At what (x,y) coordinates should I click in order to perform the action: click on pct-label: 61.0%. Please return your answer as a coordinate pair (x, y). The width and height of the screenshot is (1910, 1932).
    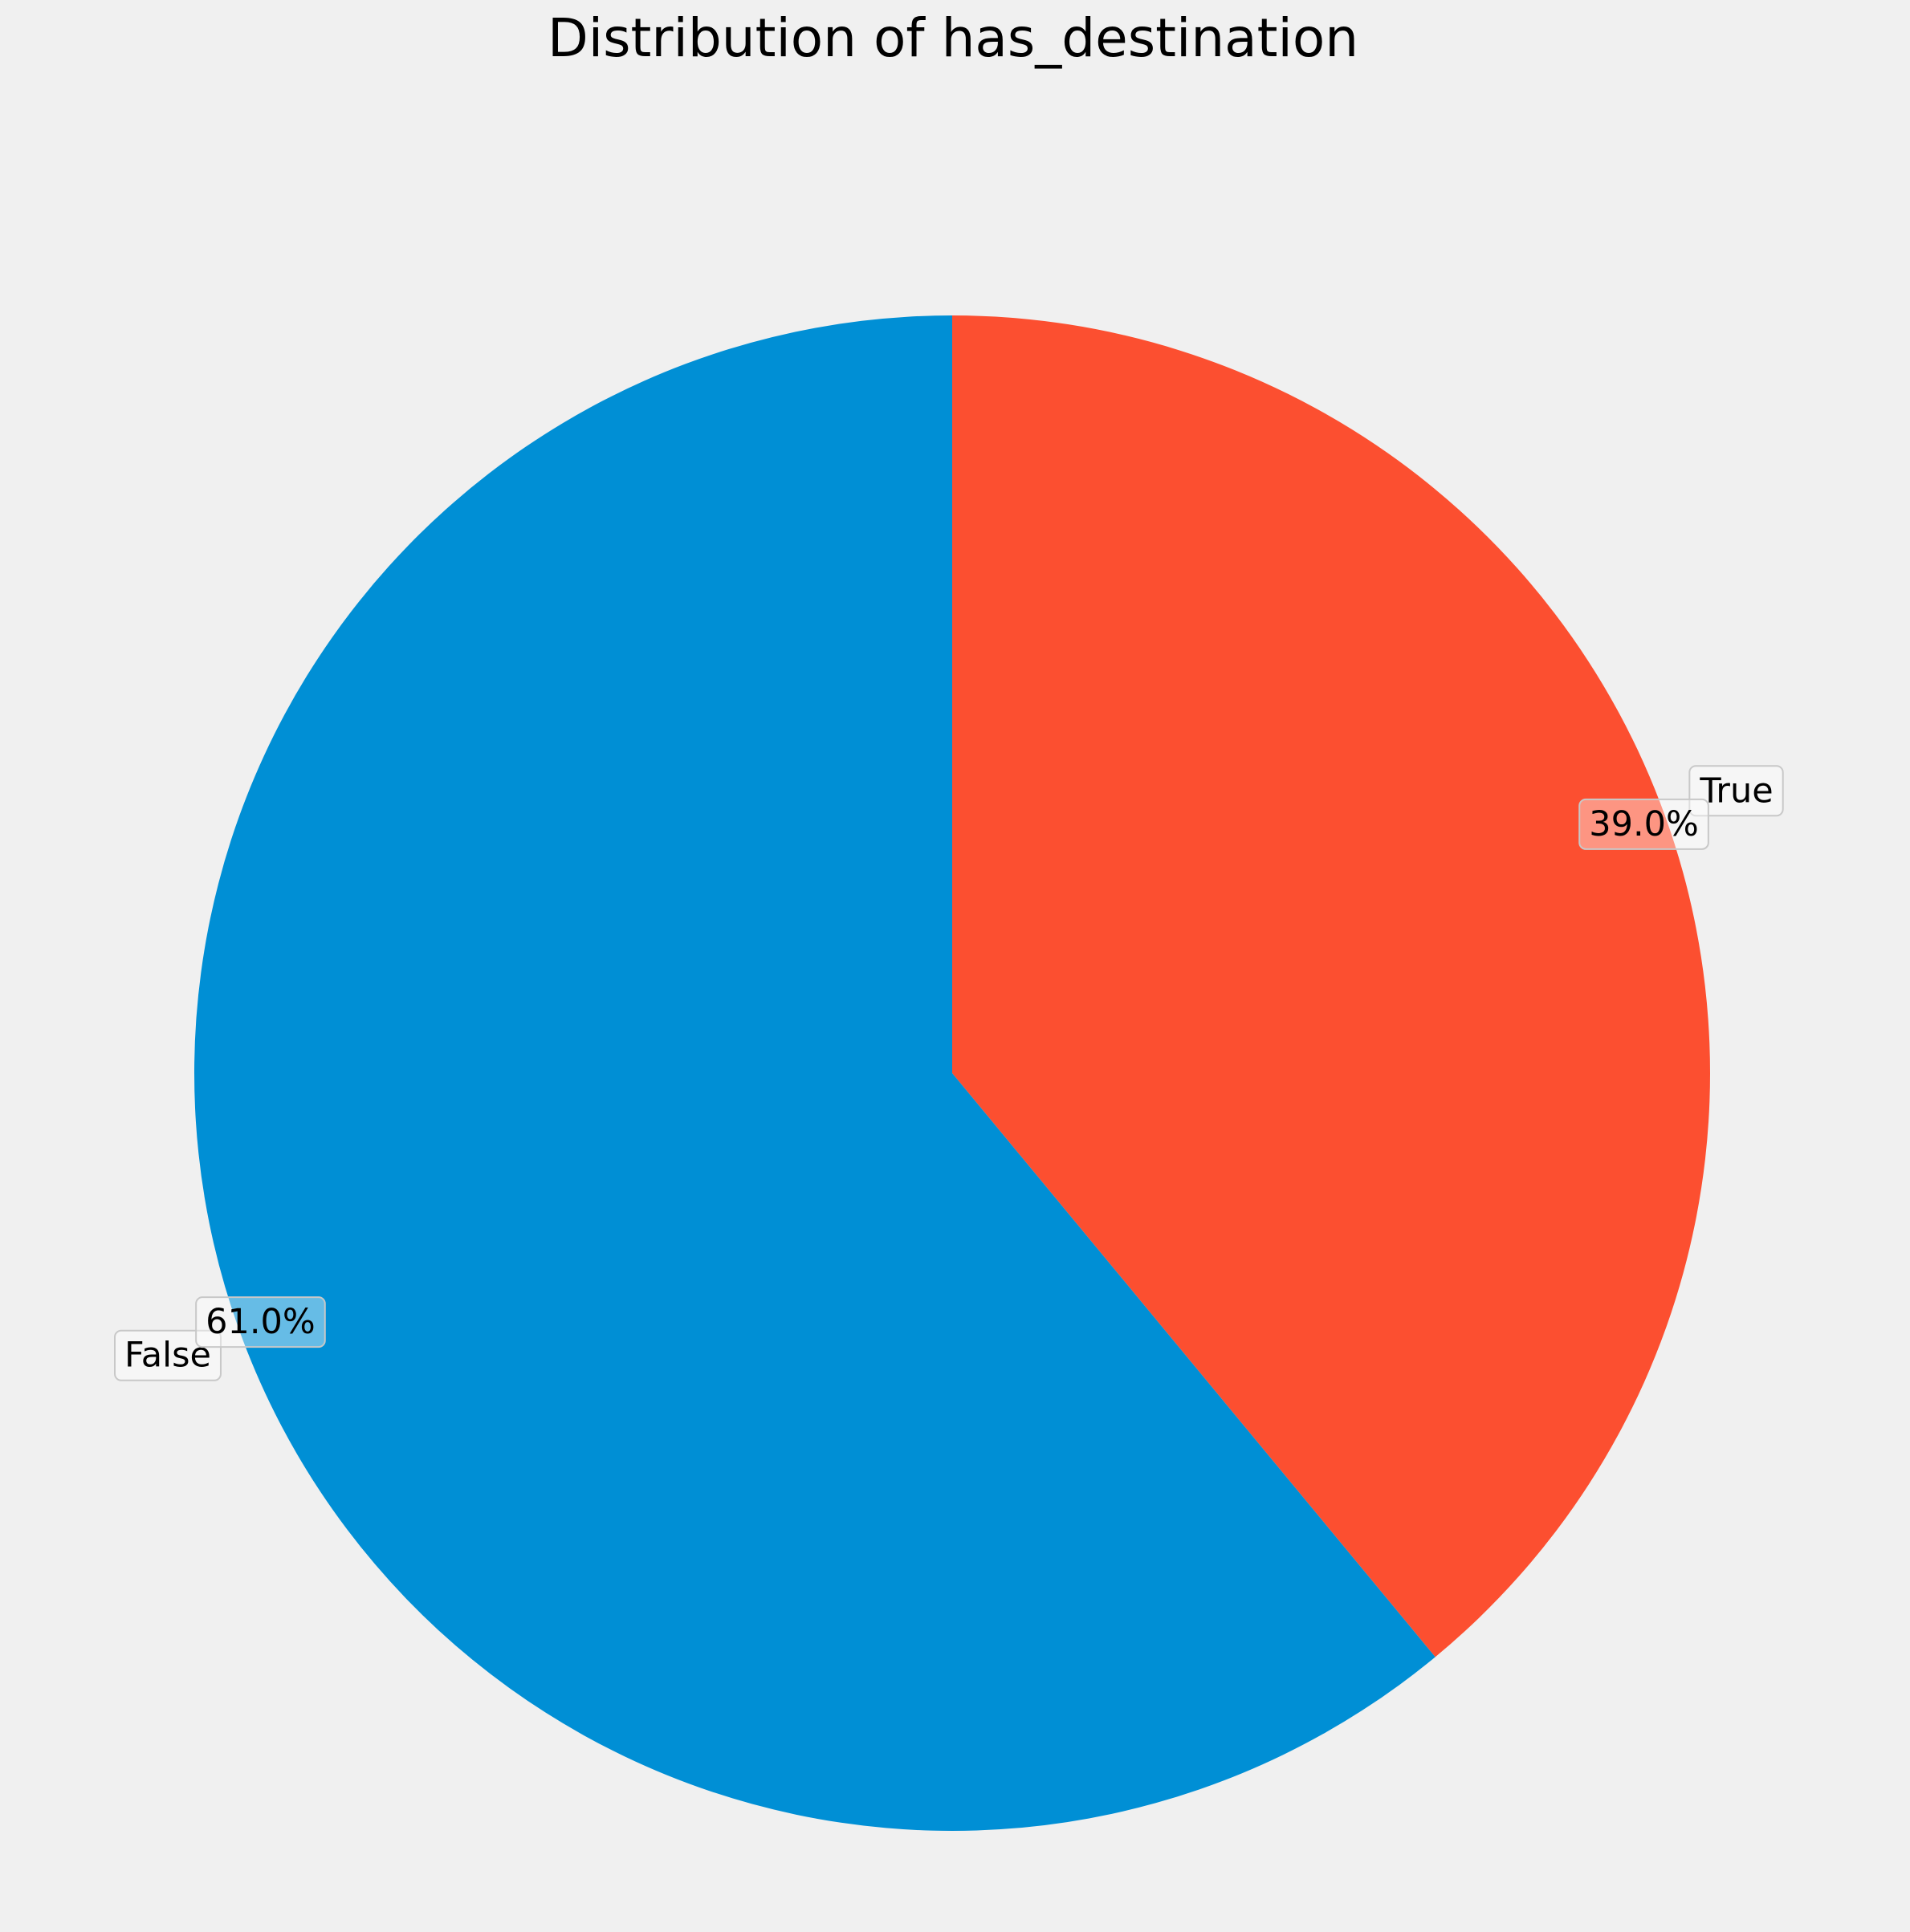
    Looking at the image, I should click on (261, 1322).